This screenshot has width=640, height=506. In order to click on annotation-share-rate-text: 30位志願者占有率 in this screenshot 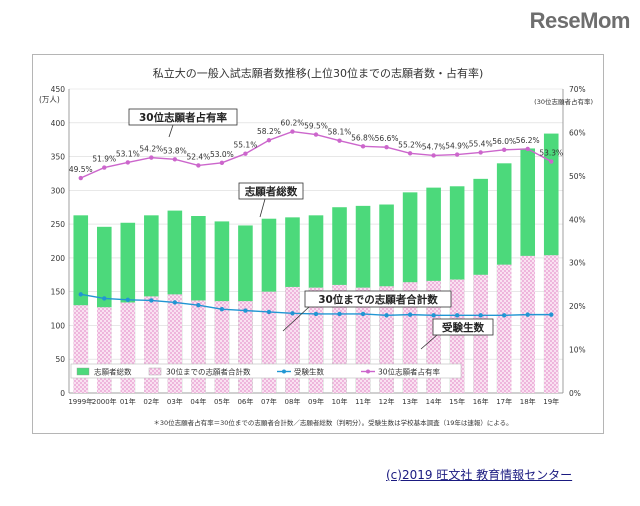, I will do `click(183, 117)`.